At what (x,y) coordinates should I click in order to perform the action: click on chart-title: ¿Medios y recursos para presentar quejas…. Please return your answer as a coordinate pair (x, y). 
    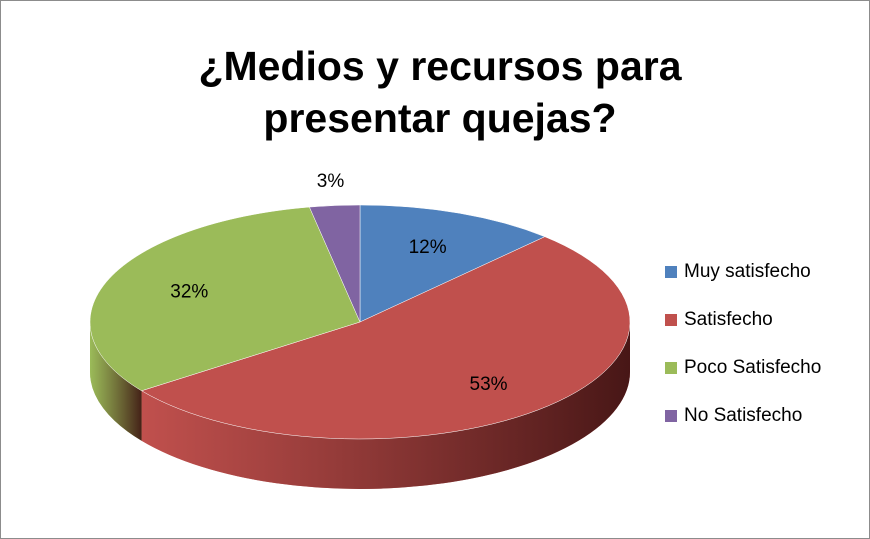
    Looking at the image, I should click on (440, 92).